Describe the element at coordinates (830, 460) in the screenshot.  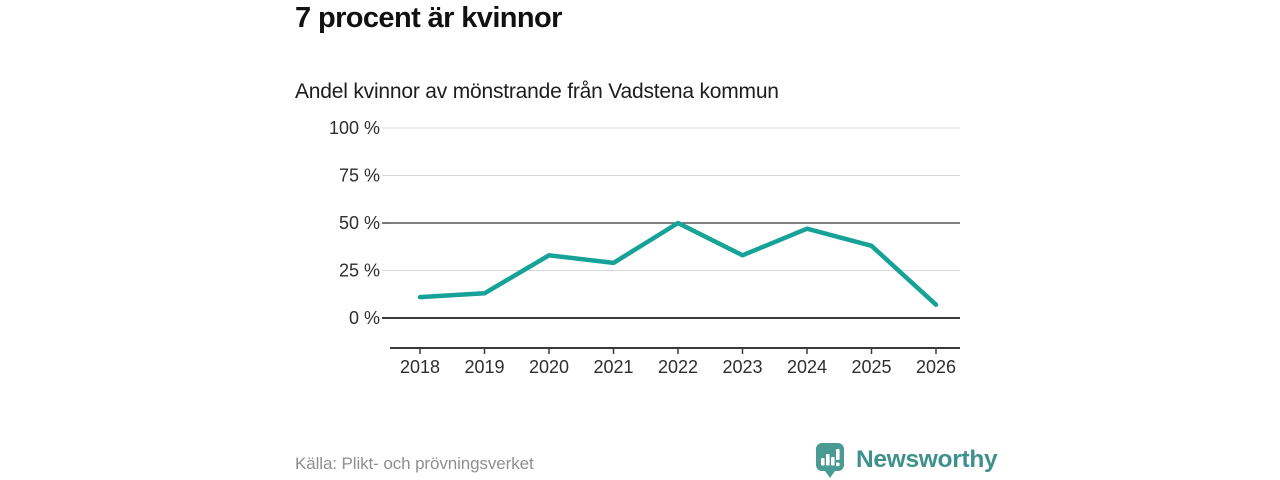
I see `newsworthy-logo-icon` at that location.